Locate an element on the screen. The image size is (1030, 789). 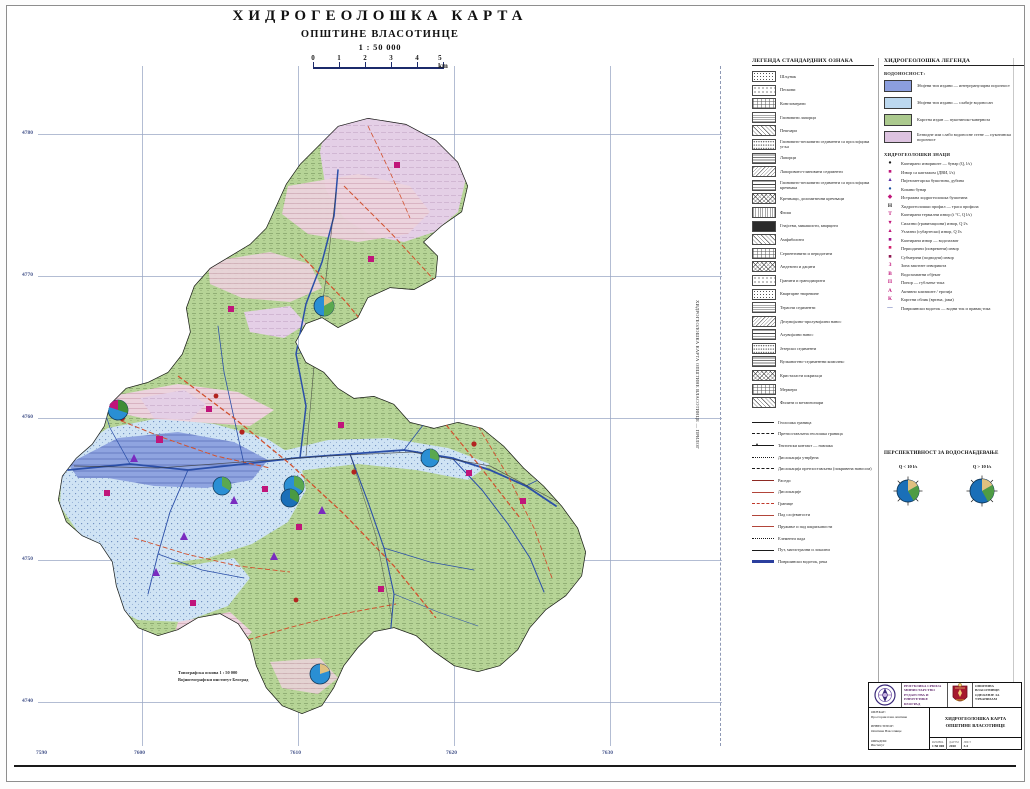
legend-standard-item: Андезити и дацити is located at coordinates (813, 267).